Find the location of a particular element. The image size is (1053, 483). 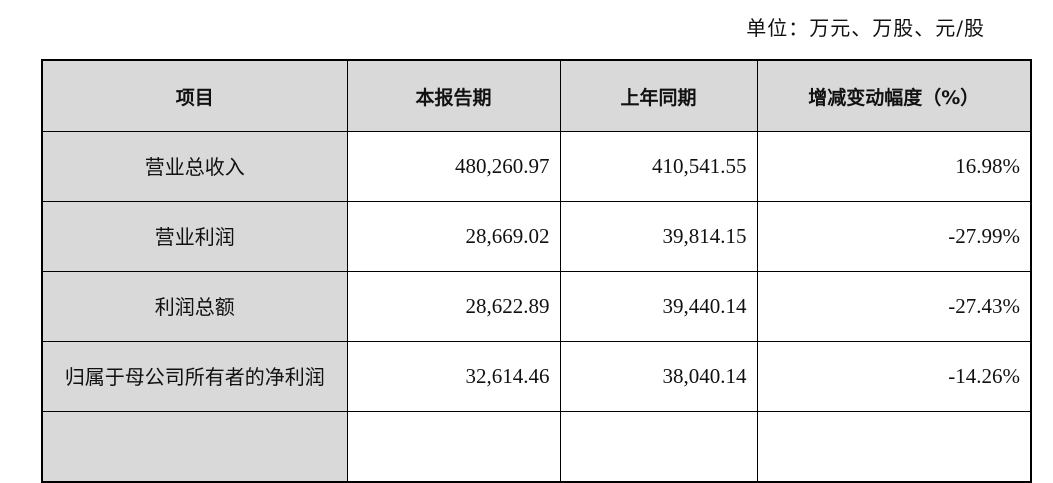

table-row: 营业总收入 480,260.97 410,541.55 16.98% is located at coordinates (536, 166).